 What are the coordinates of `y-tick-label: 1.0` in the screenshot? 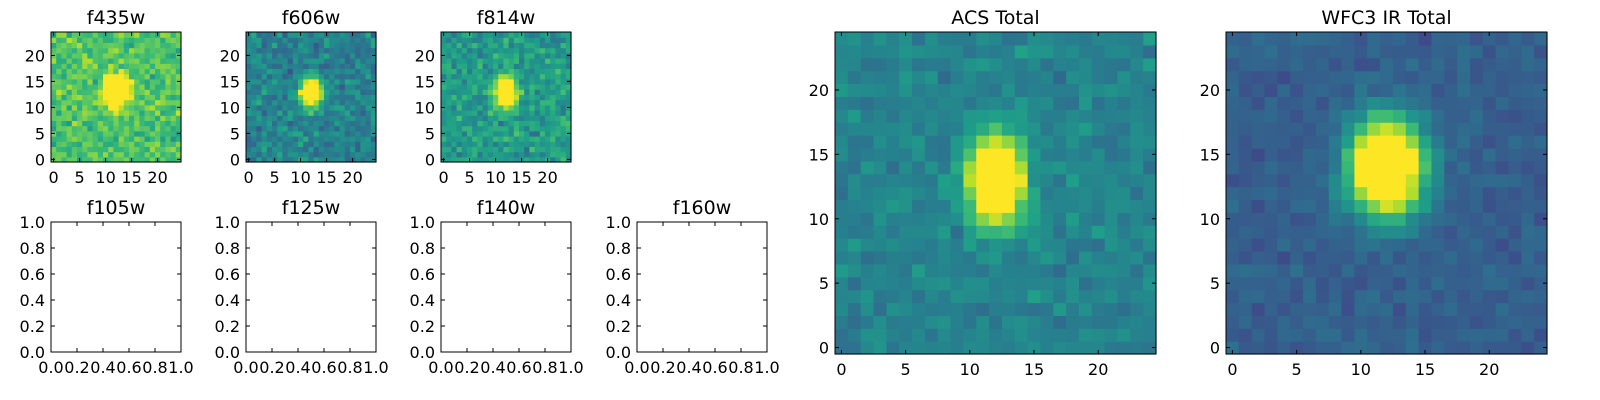 It's located at (618, 222).